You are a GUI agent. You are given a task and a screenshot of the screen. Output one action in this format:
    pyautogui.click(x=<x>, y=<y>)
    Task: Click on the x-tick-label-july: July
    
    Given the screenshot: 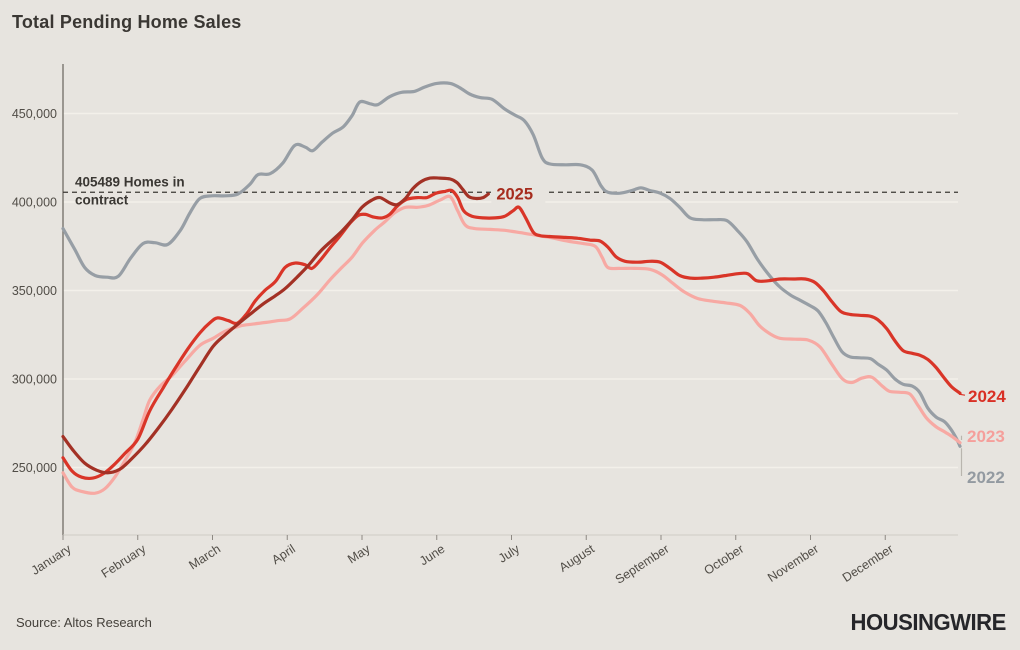 What is the action you would take?
    pyautogui.click(x=509, y=553)
    